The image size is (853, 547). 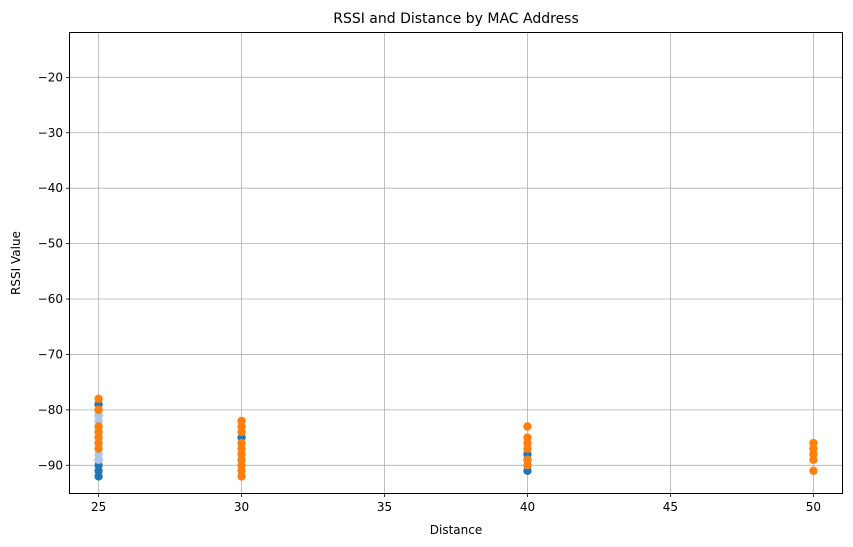 I want to click on x-tick-label: 30, so click(x=241, y=507).